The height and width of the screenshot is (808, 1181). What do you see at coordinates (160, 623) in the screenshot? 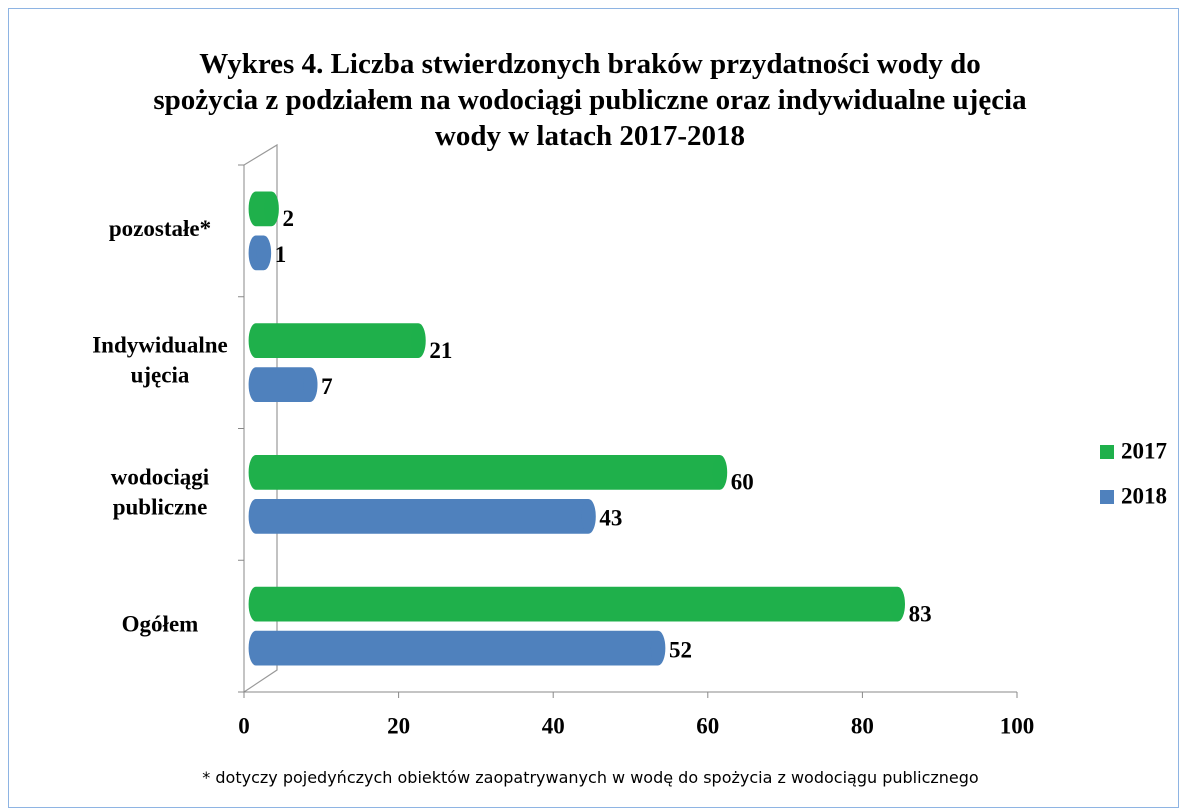
I see `y-tick-label: Ogółem` at bounding box center [160, 623].